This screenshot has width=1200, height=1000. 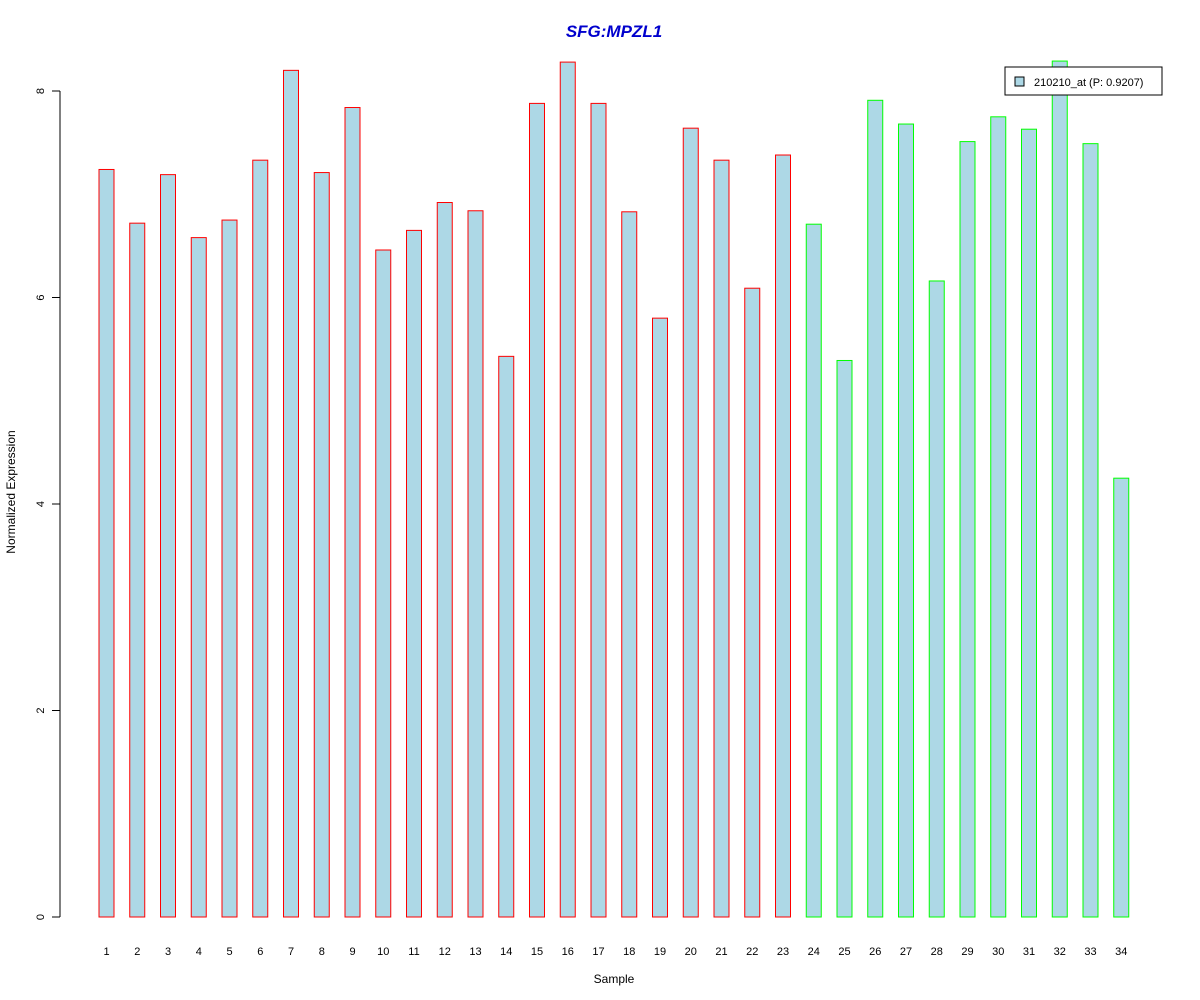 What do you see at coordinates (1029, 952) in the screenshot?
I see `x-tick-label: 31` at bounding box center [1029, 952].